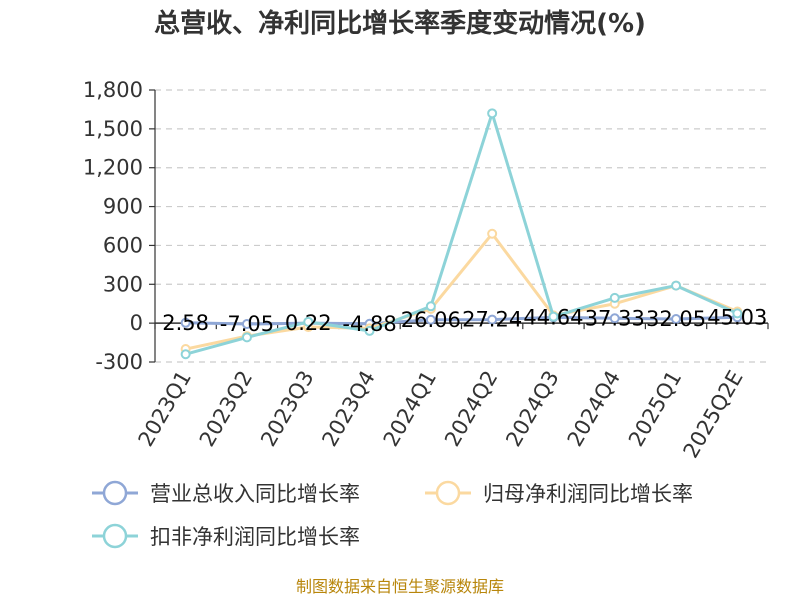 The height and width of the screenshot is (600, 800). What do you see at coordinates (400, 23) in the screenshot?
I see `chart-title: 总营收、净利同比增长率季度变动情况(%)` at bounding box center [400, 23].